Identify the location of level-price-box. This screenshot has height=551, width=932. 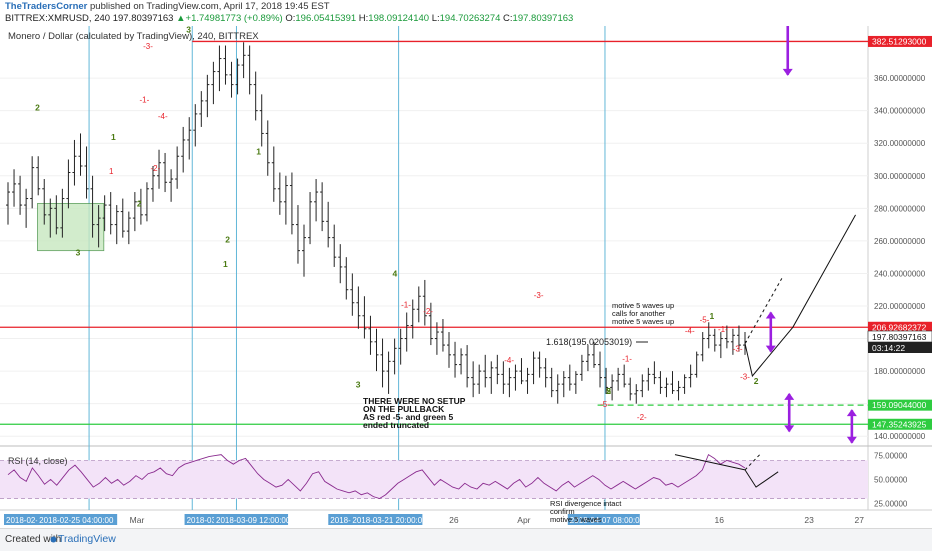
(900, 424).